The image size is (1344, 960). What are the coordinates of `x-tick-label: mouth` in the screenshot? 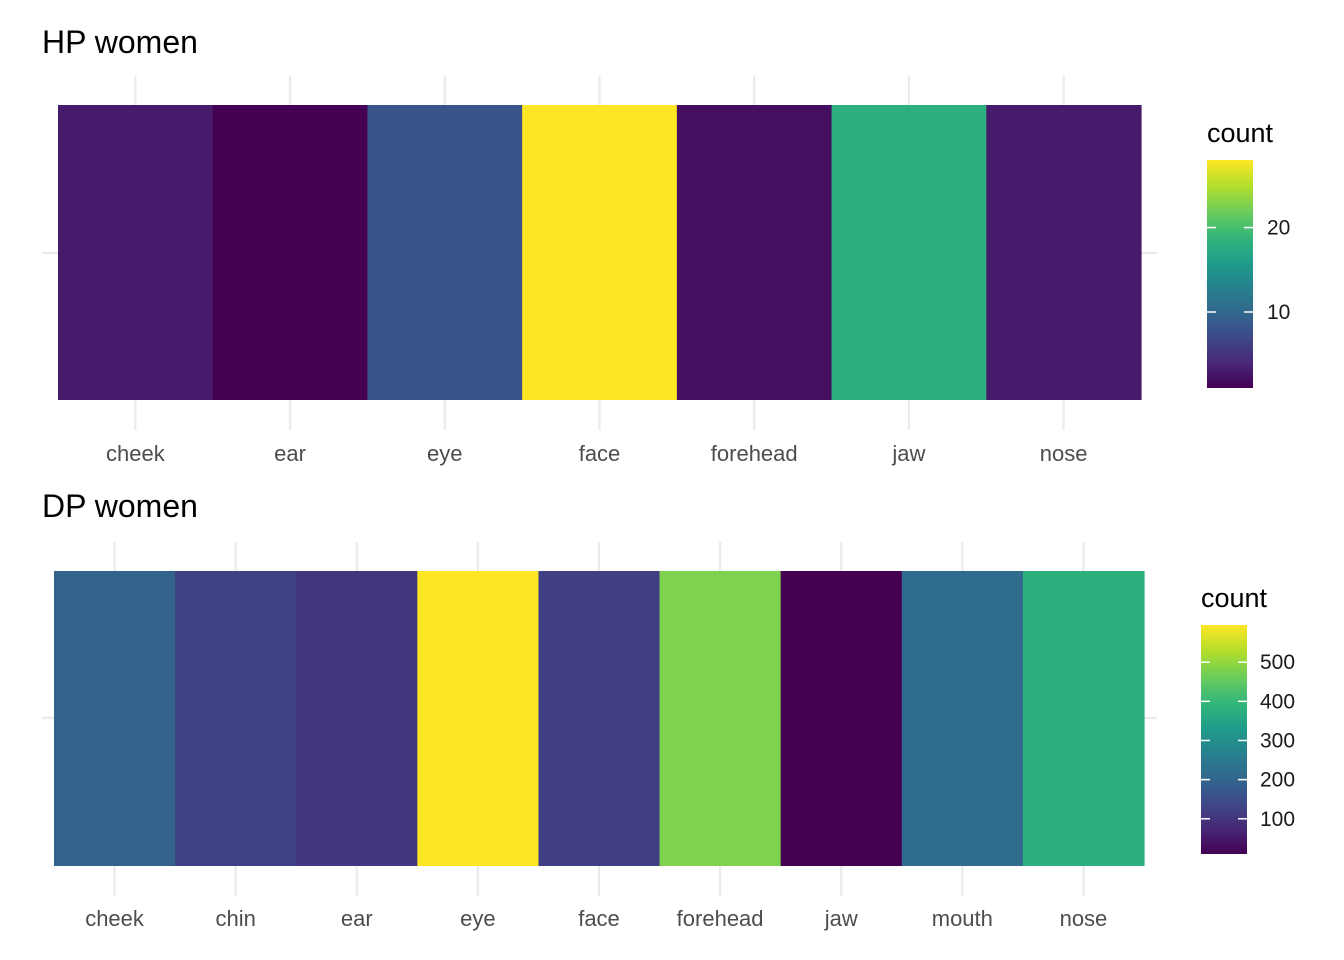 It's located at (962, 918).